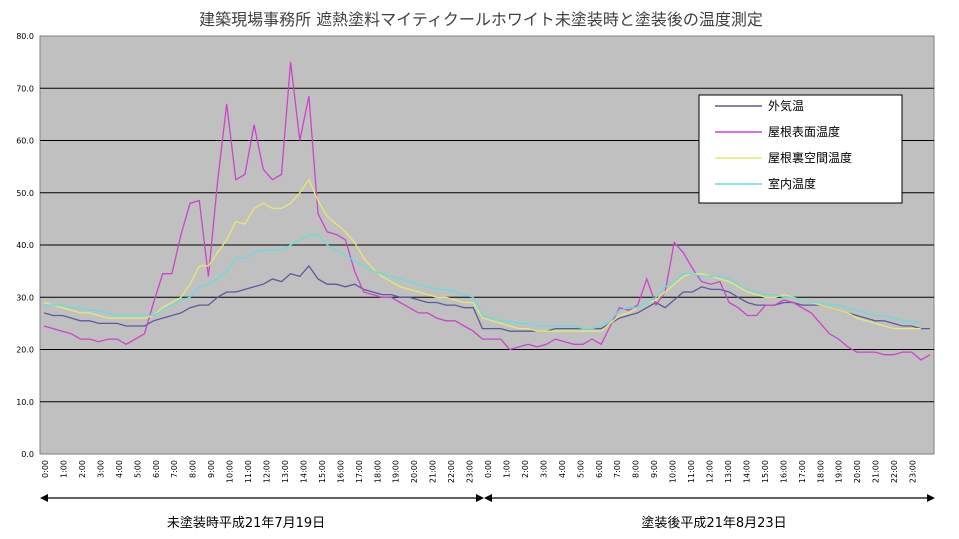  Describe the element at coordinates (25, 297) in the screenshot. I see `y-tick-label: 30.0` at that location.